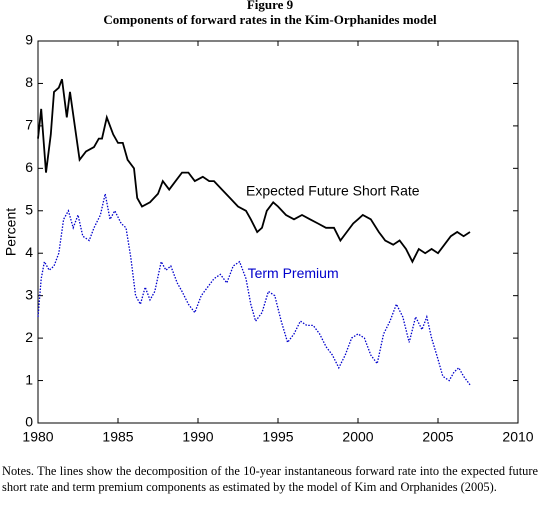  What do you see at coordinates (29, 125) in the screenshot?
I see `y-tick-label: 7` at bounding box center [29, 125].